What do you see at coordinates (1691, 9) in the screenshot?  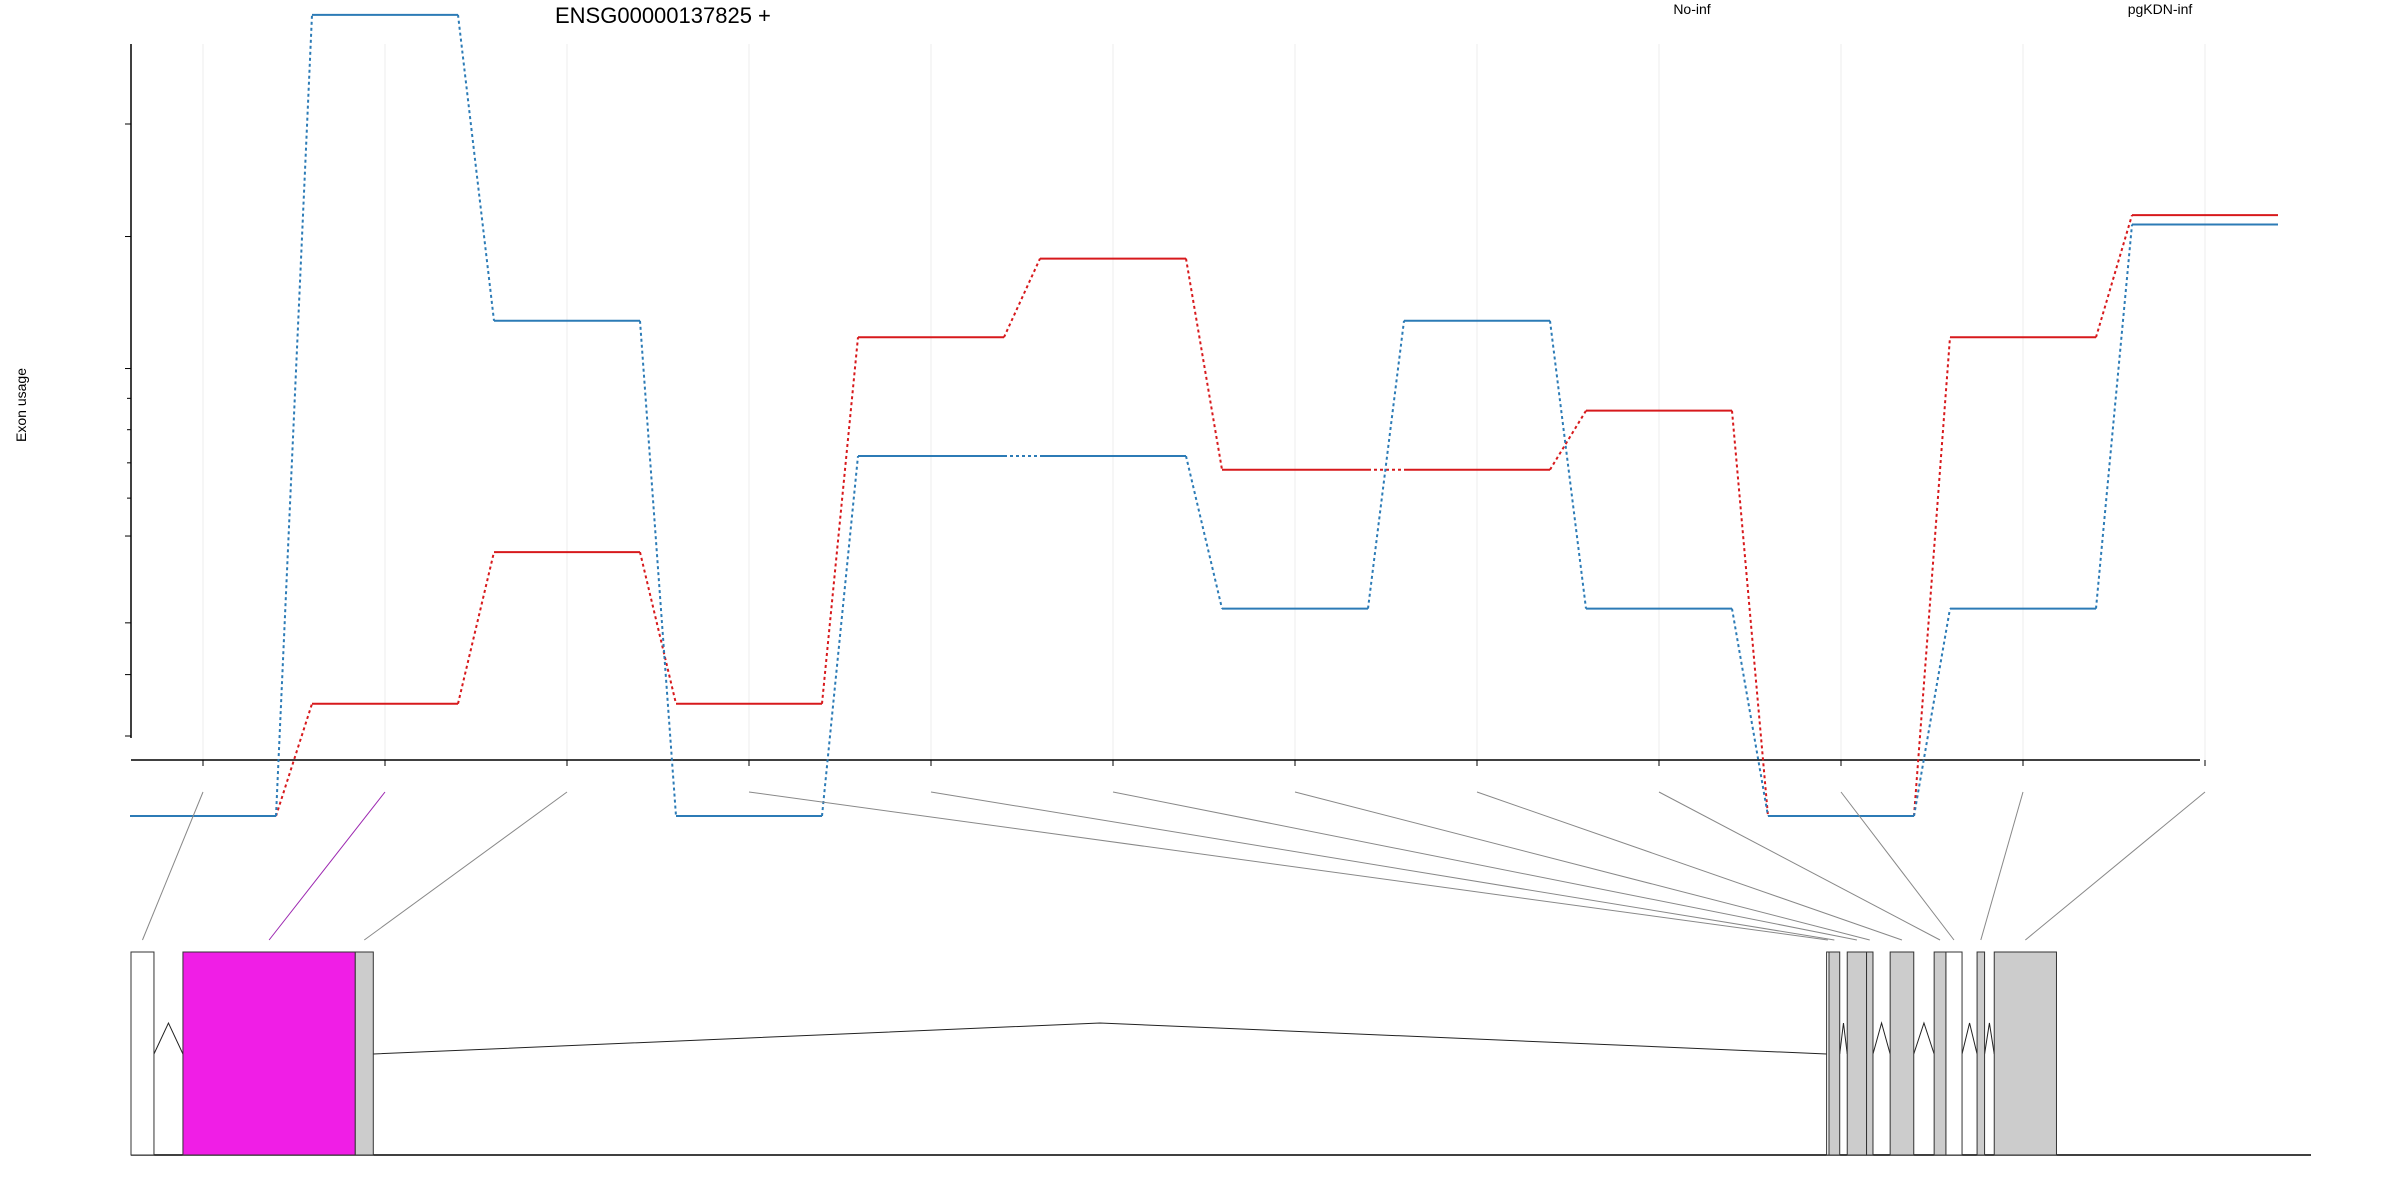 I see `legend-no-inf: No-inf` at bounding box center [1691, 9].